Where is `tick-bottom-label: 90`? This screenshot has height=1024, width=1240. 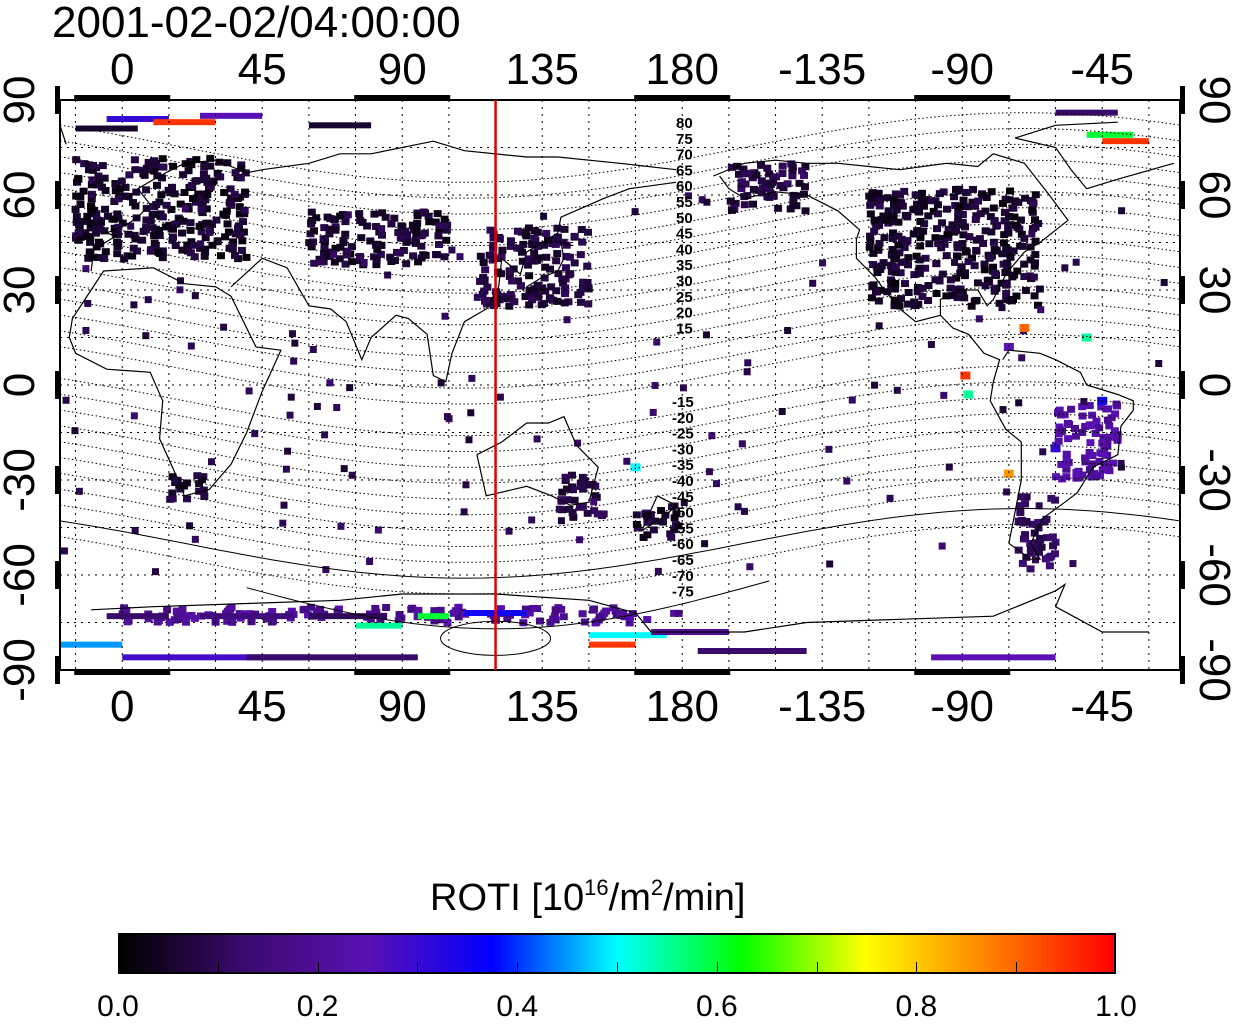
tick-bottom-label: 90 is located at coordinates (402, 706).